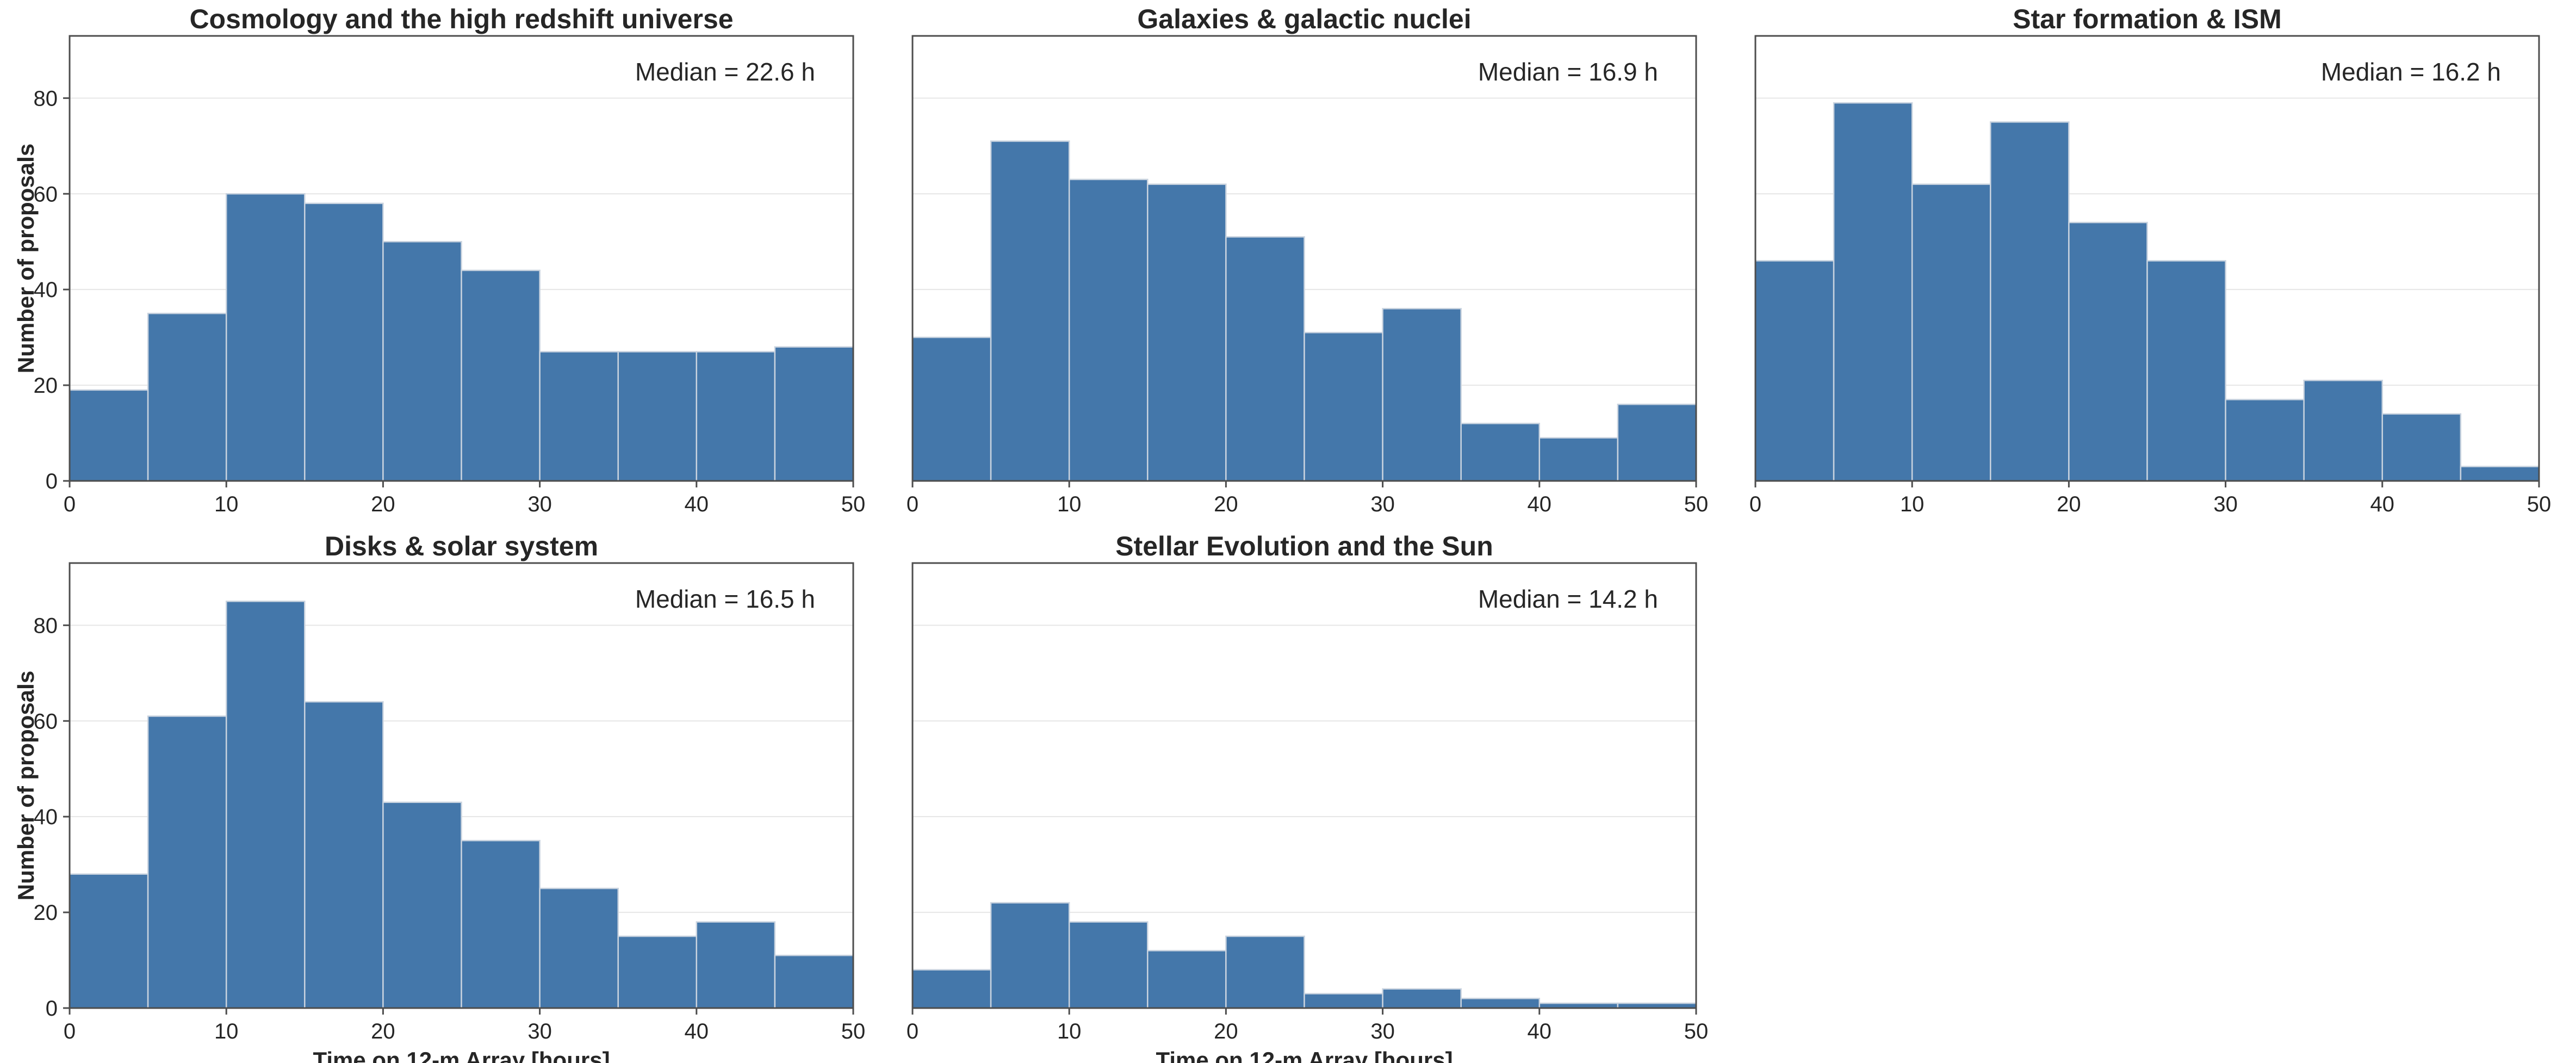 This screenshot has height=1063, width=2576. Describe the element at coordinates (1304, 785) in the screenshot. I see `panel-5-frame` at that location.